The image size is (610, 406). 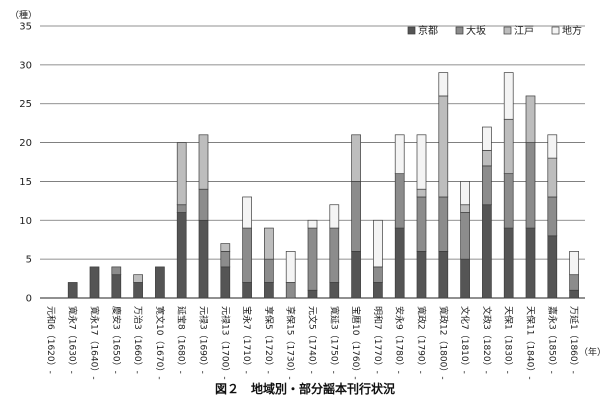 What do you see at coordinates (247, 340) in the screenshot?
I see `x-tick-label: 宝永7（1710）-` at bounding box center [247, 340].